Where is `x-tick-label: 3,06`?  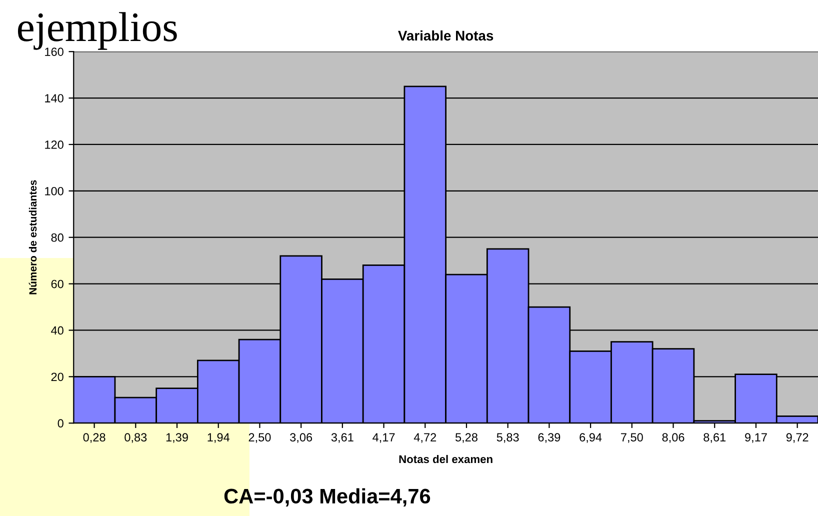
x-tick-label: 3,06 is located at coordinates (301, 438).